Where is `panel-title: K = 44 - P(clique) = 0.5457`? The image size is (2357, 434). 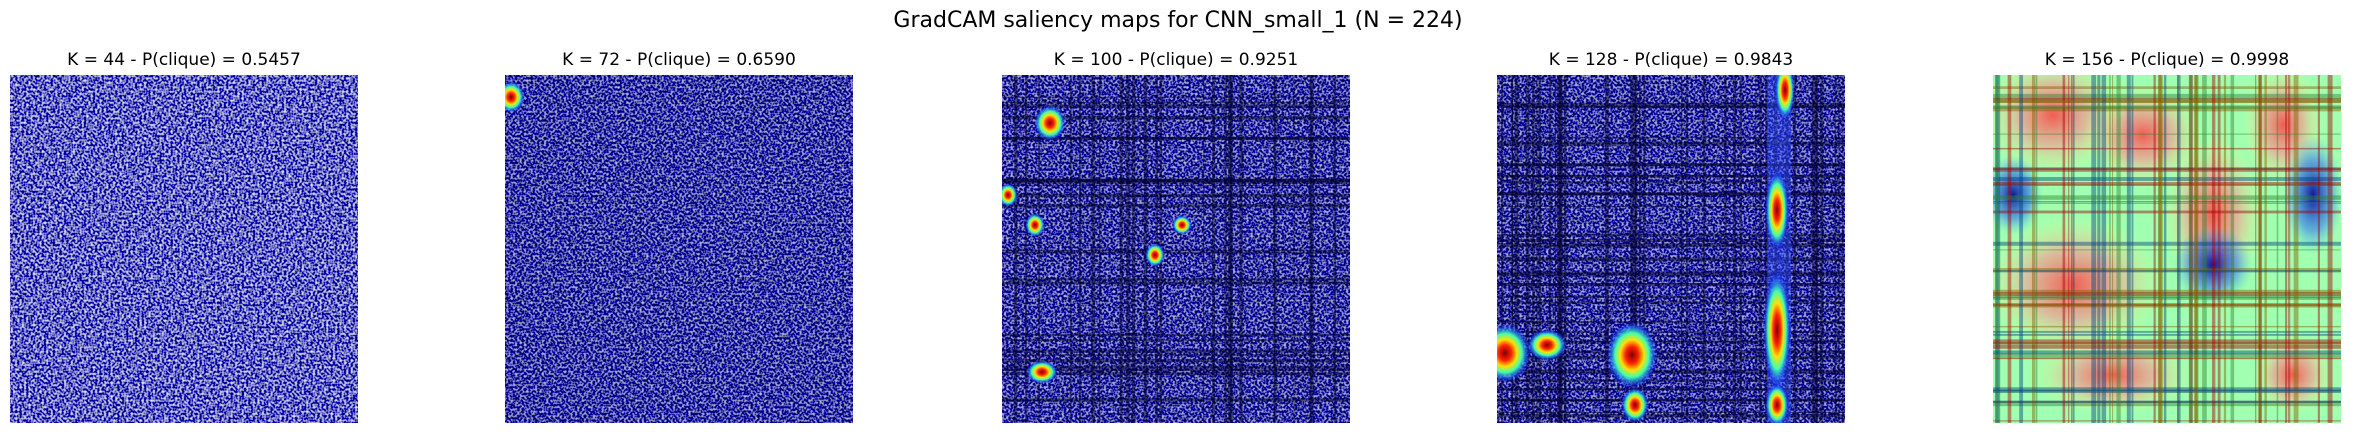 panel-title: K = 44 - P(clique) = 0.5457 is located at coordinates (184, 60).